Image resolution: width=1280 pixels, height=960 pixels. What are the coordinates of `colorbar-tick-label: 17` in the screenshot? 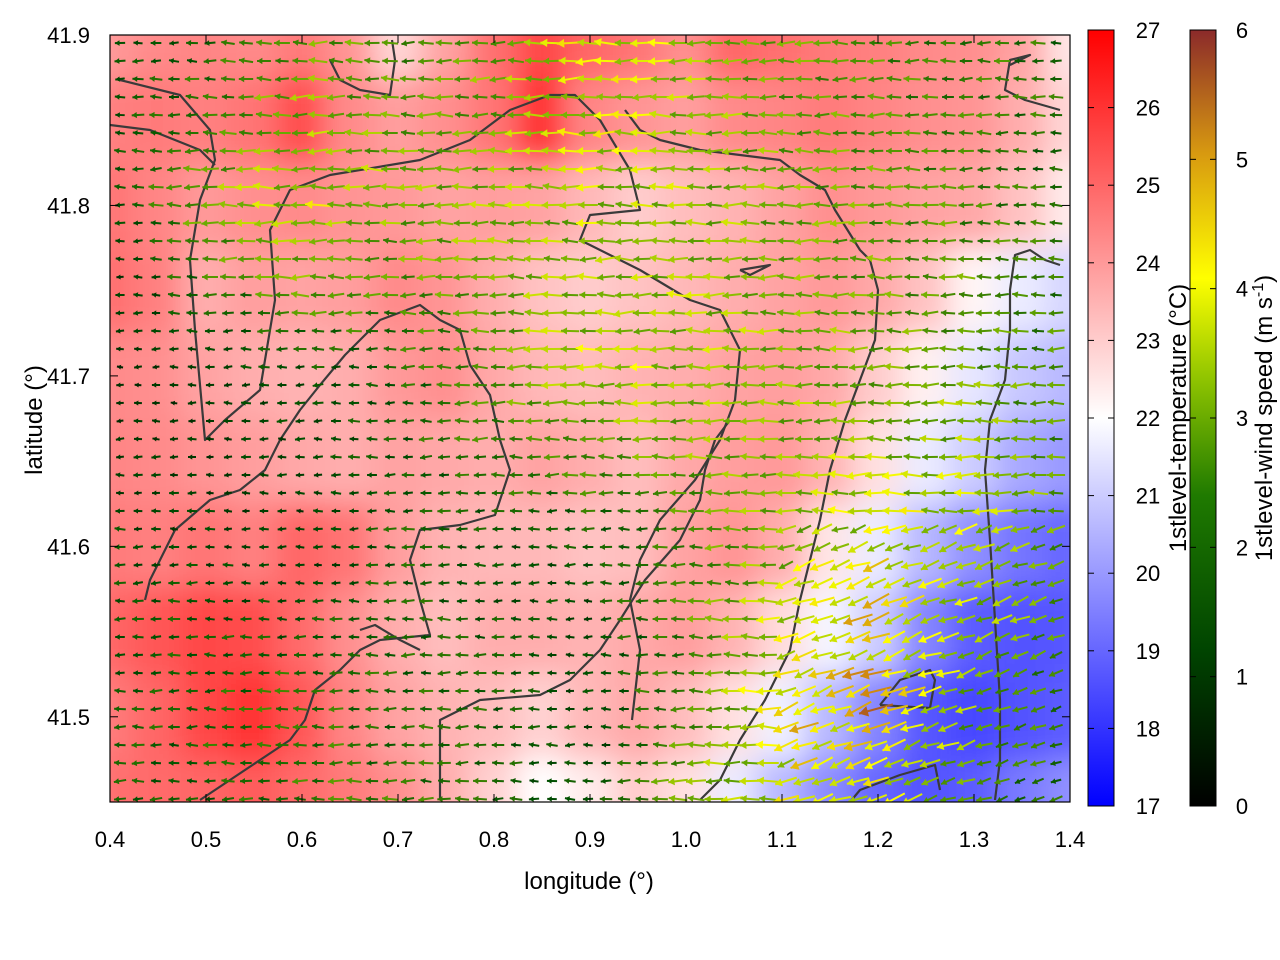 It's located at (1148, 806).